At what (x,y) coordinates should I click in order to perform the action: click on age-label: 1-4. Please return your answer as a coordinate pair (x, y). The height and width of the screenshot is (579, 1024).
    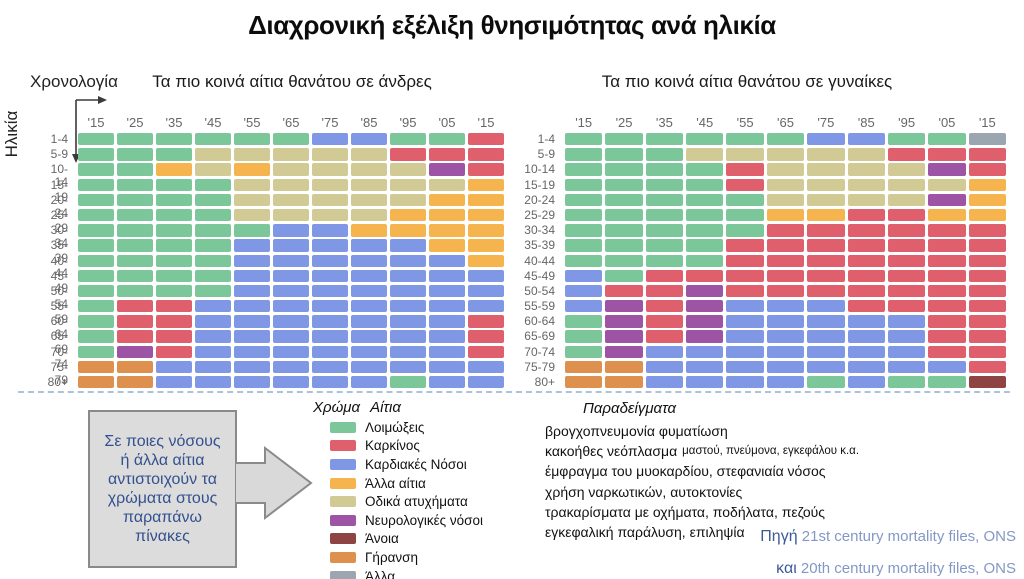
    Looking at the image, I should click on (59, 139).